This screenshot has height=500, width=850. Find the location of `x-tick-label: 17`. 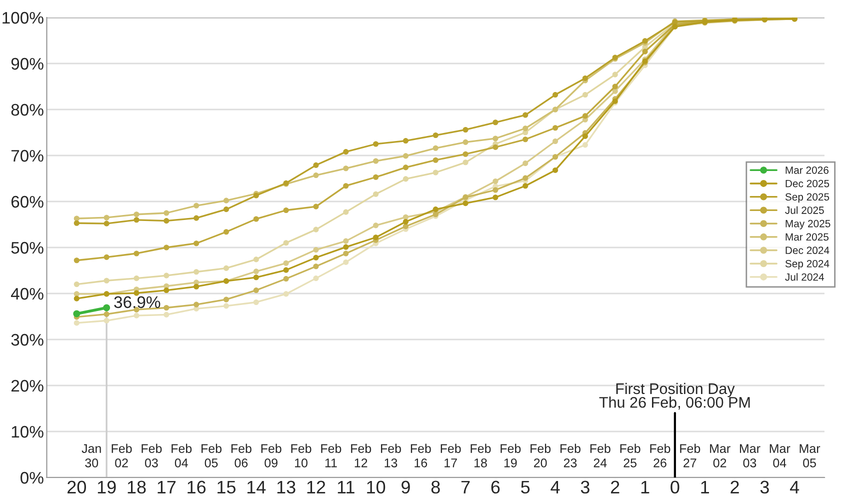

x-tick-label: 17 is located at coordinates (167, 487).